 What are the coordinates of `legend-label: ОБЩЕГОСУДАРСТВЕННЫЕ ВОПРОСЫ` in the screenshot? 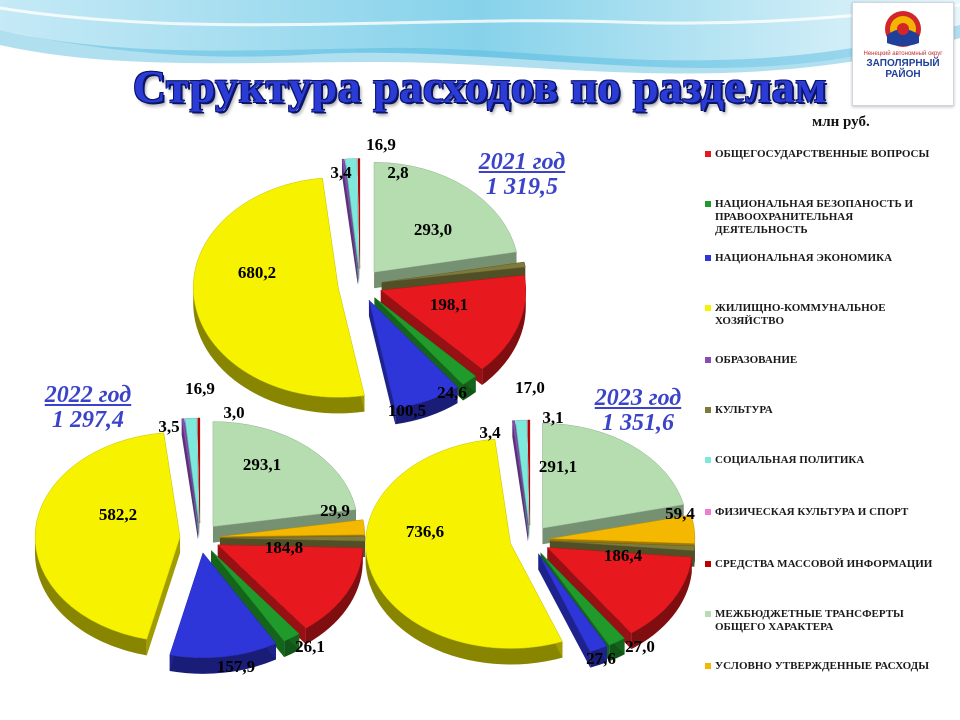 It's located at (822, 154).